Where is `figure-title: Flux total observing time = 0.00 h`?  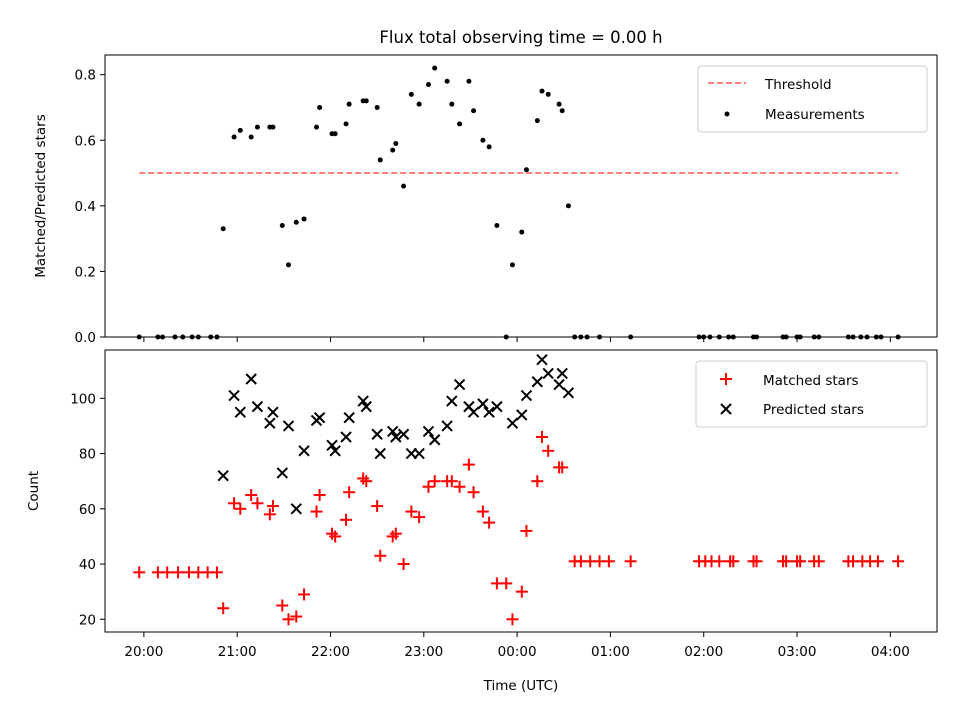
figure-title: Flux total observing time = 0.00 h is located at coordinates (520, 37).